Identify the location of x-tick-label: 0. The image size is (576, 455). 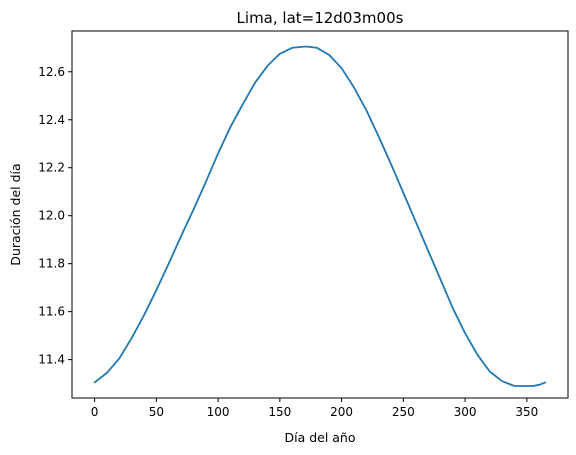
(95, 412).